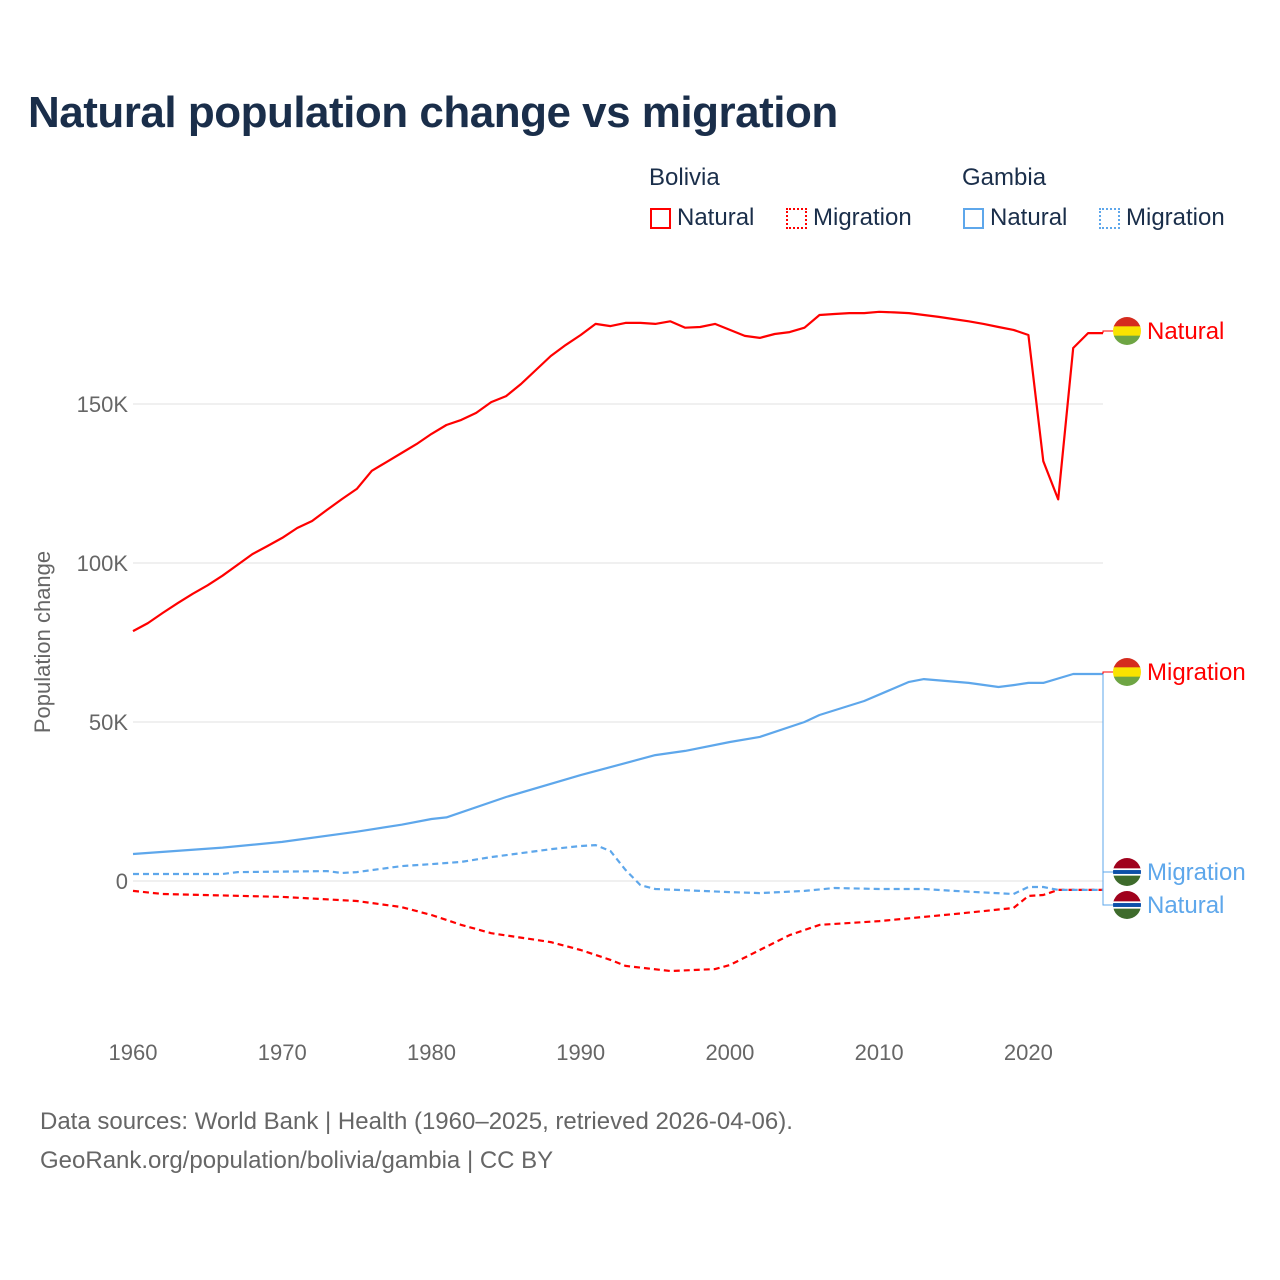  Describe the element at coordinates (103, 404) in the screenshot. I see `y-tick-label: 150K` at that location.